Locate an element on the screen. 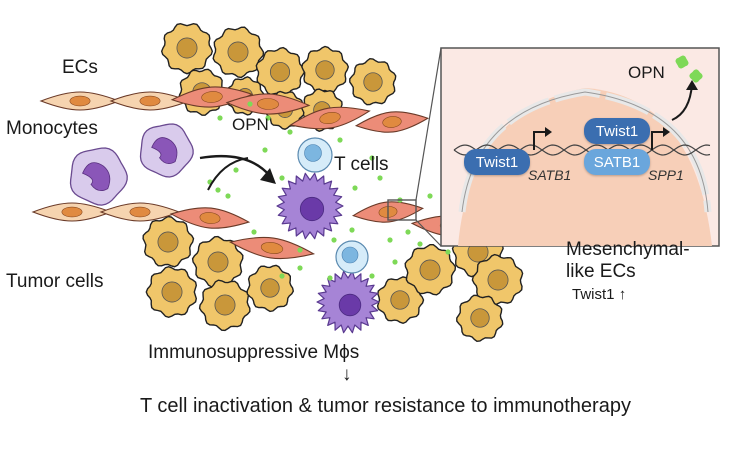 This screenshot has height=450, width=750. immunosuppressive-macrophages-label: Immunosuppressive Mϕs is located at coordinates (254, 352).